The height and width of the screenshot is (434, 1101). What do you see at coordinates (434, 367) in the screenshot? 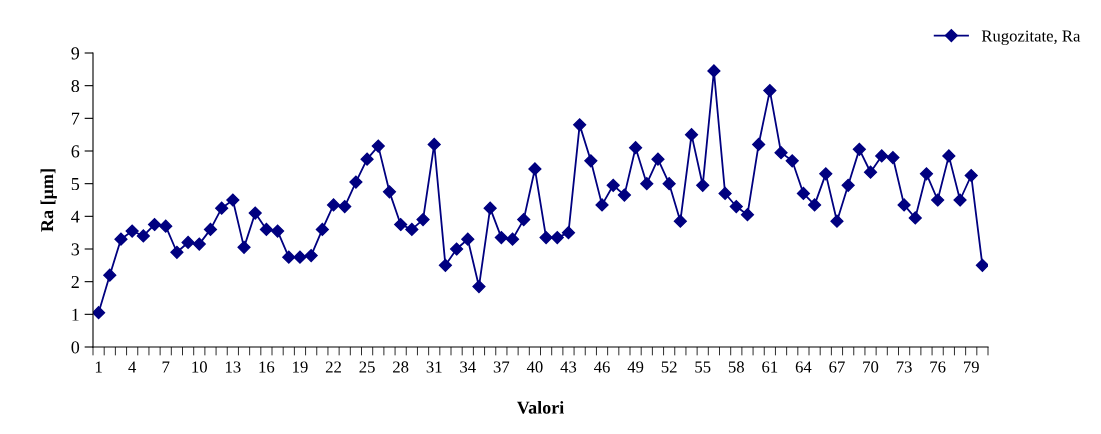
I see `x-tick-label: 31` at bounding box center [434, 367].